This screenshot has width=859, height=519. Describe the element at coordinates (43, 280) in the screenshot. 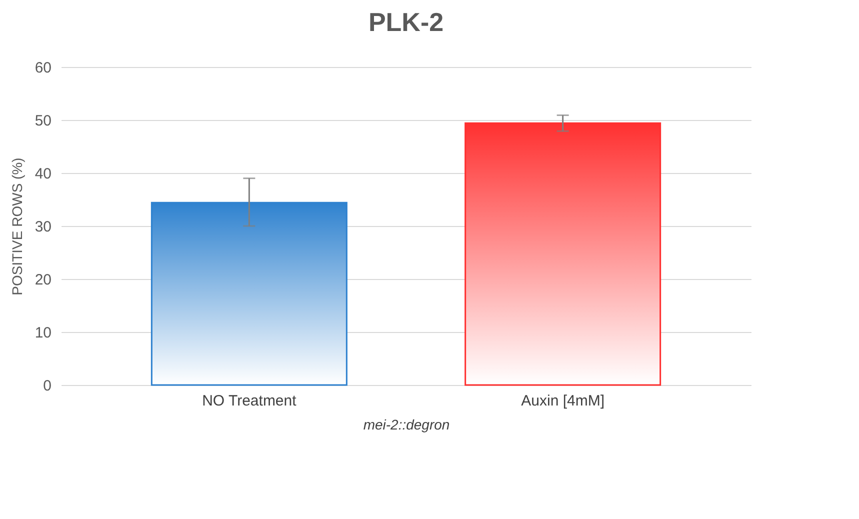

I see `y-tick-label: 20` at that location.